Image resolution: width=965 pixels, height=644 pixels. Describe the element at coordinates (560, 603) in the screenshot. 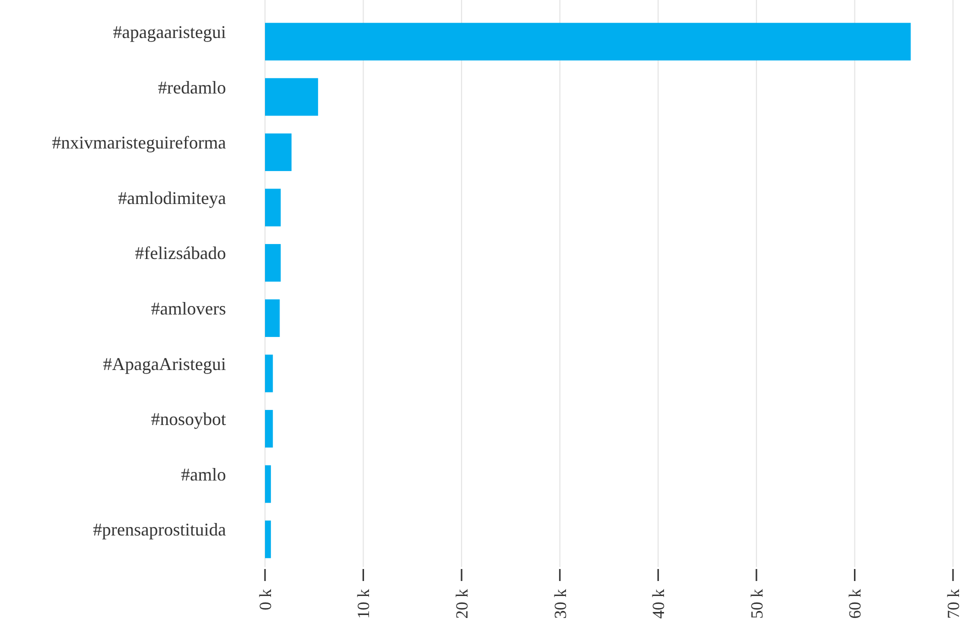

I see `x-tick-label: 30 k` at that location.